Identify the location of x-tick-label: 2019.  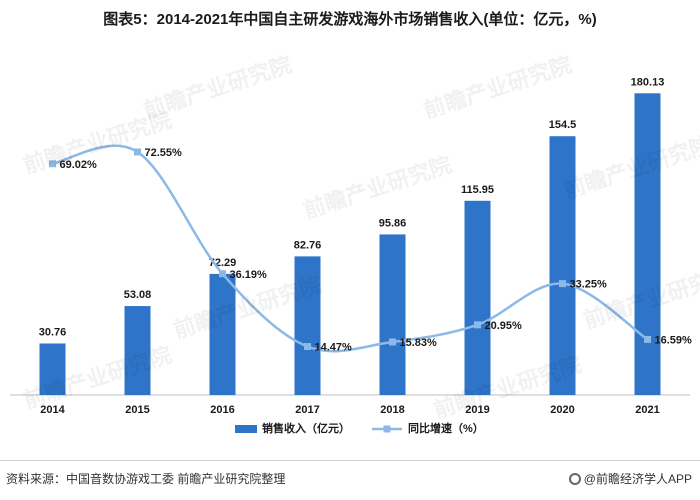
(477, 410).